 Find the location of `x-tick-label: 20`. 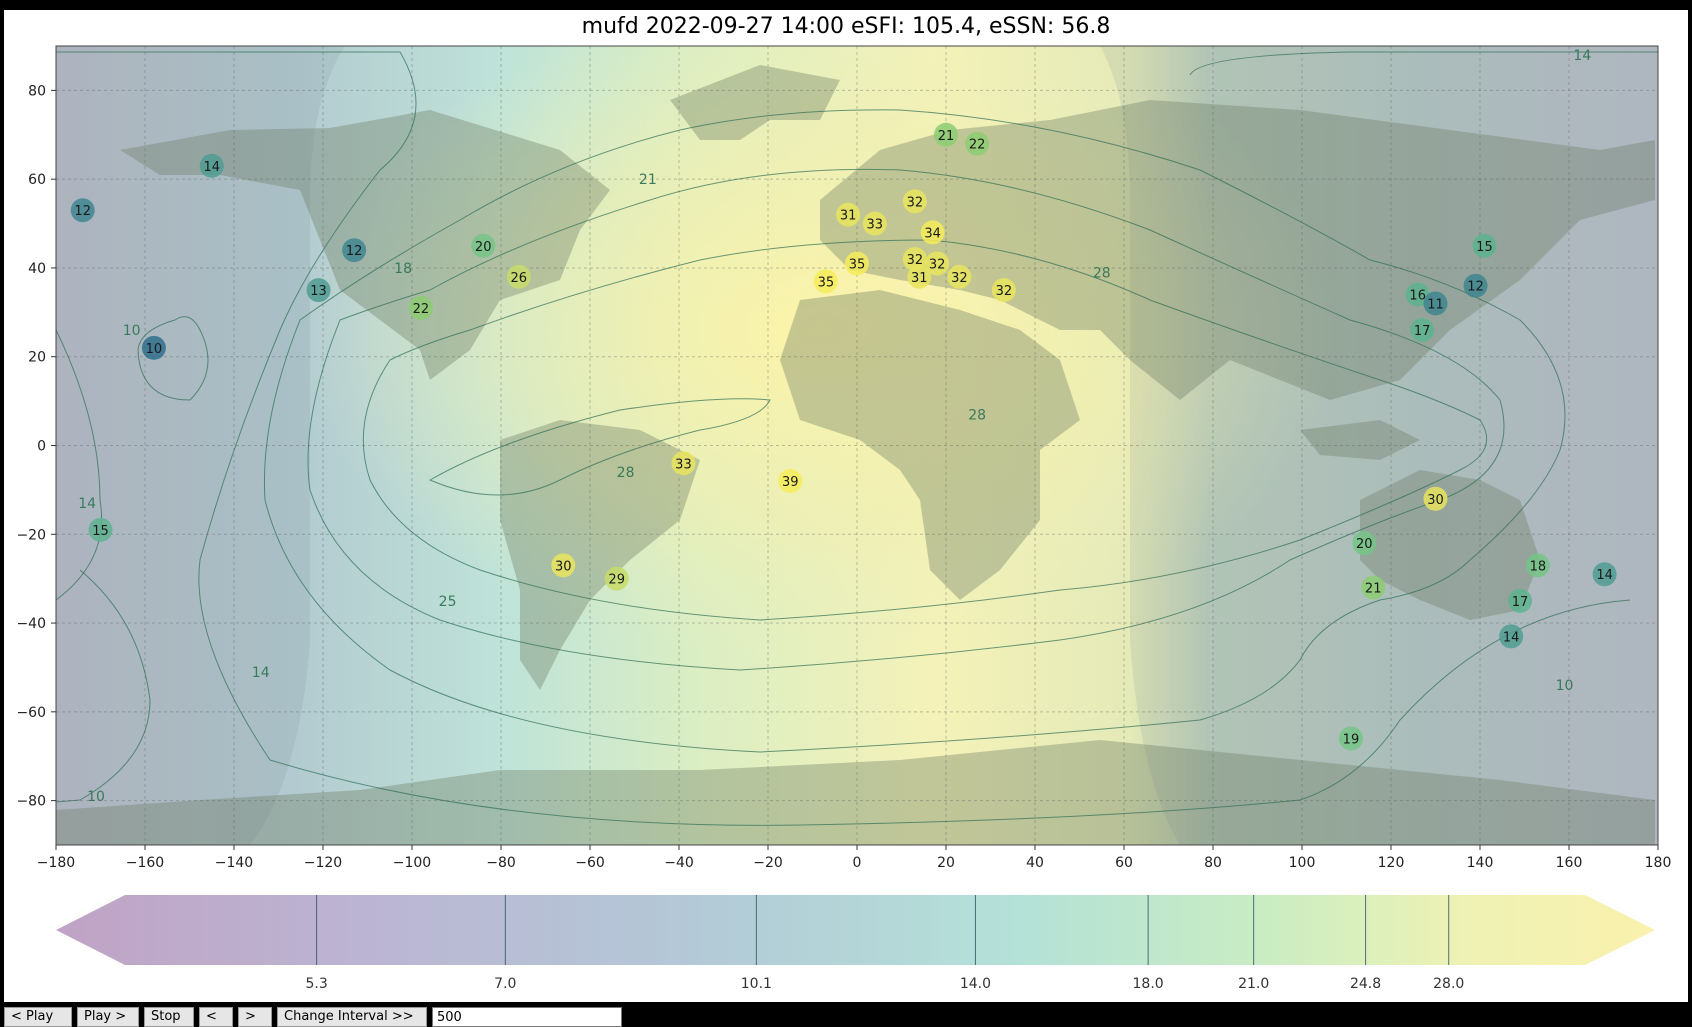

x-tick-label: 20 is located at coordinates (946, 863).